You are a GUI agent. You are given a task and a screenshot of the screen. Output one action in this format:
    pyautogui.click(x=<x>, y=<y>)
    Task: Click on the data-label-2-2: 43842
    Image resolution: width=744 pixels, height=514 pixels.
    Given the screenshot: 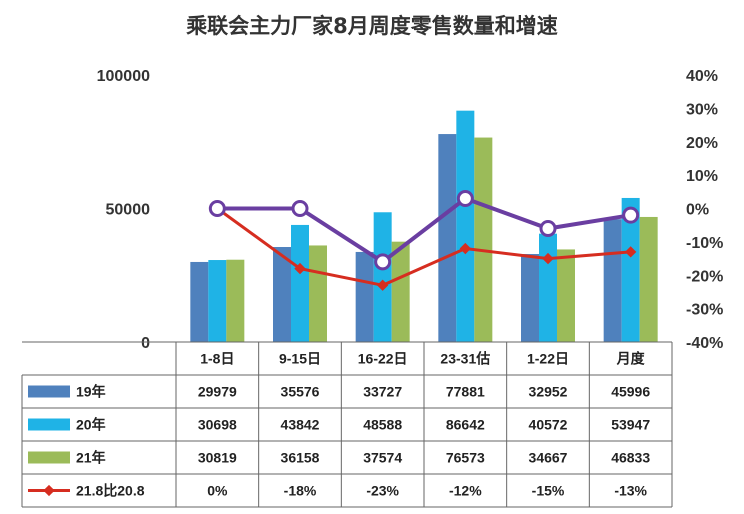 What is the action you would take?
    pyautogui.click(x=300, y=425)
    